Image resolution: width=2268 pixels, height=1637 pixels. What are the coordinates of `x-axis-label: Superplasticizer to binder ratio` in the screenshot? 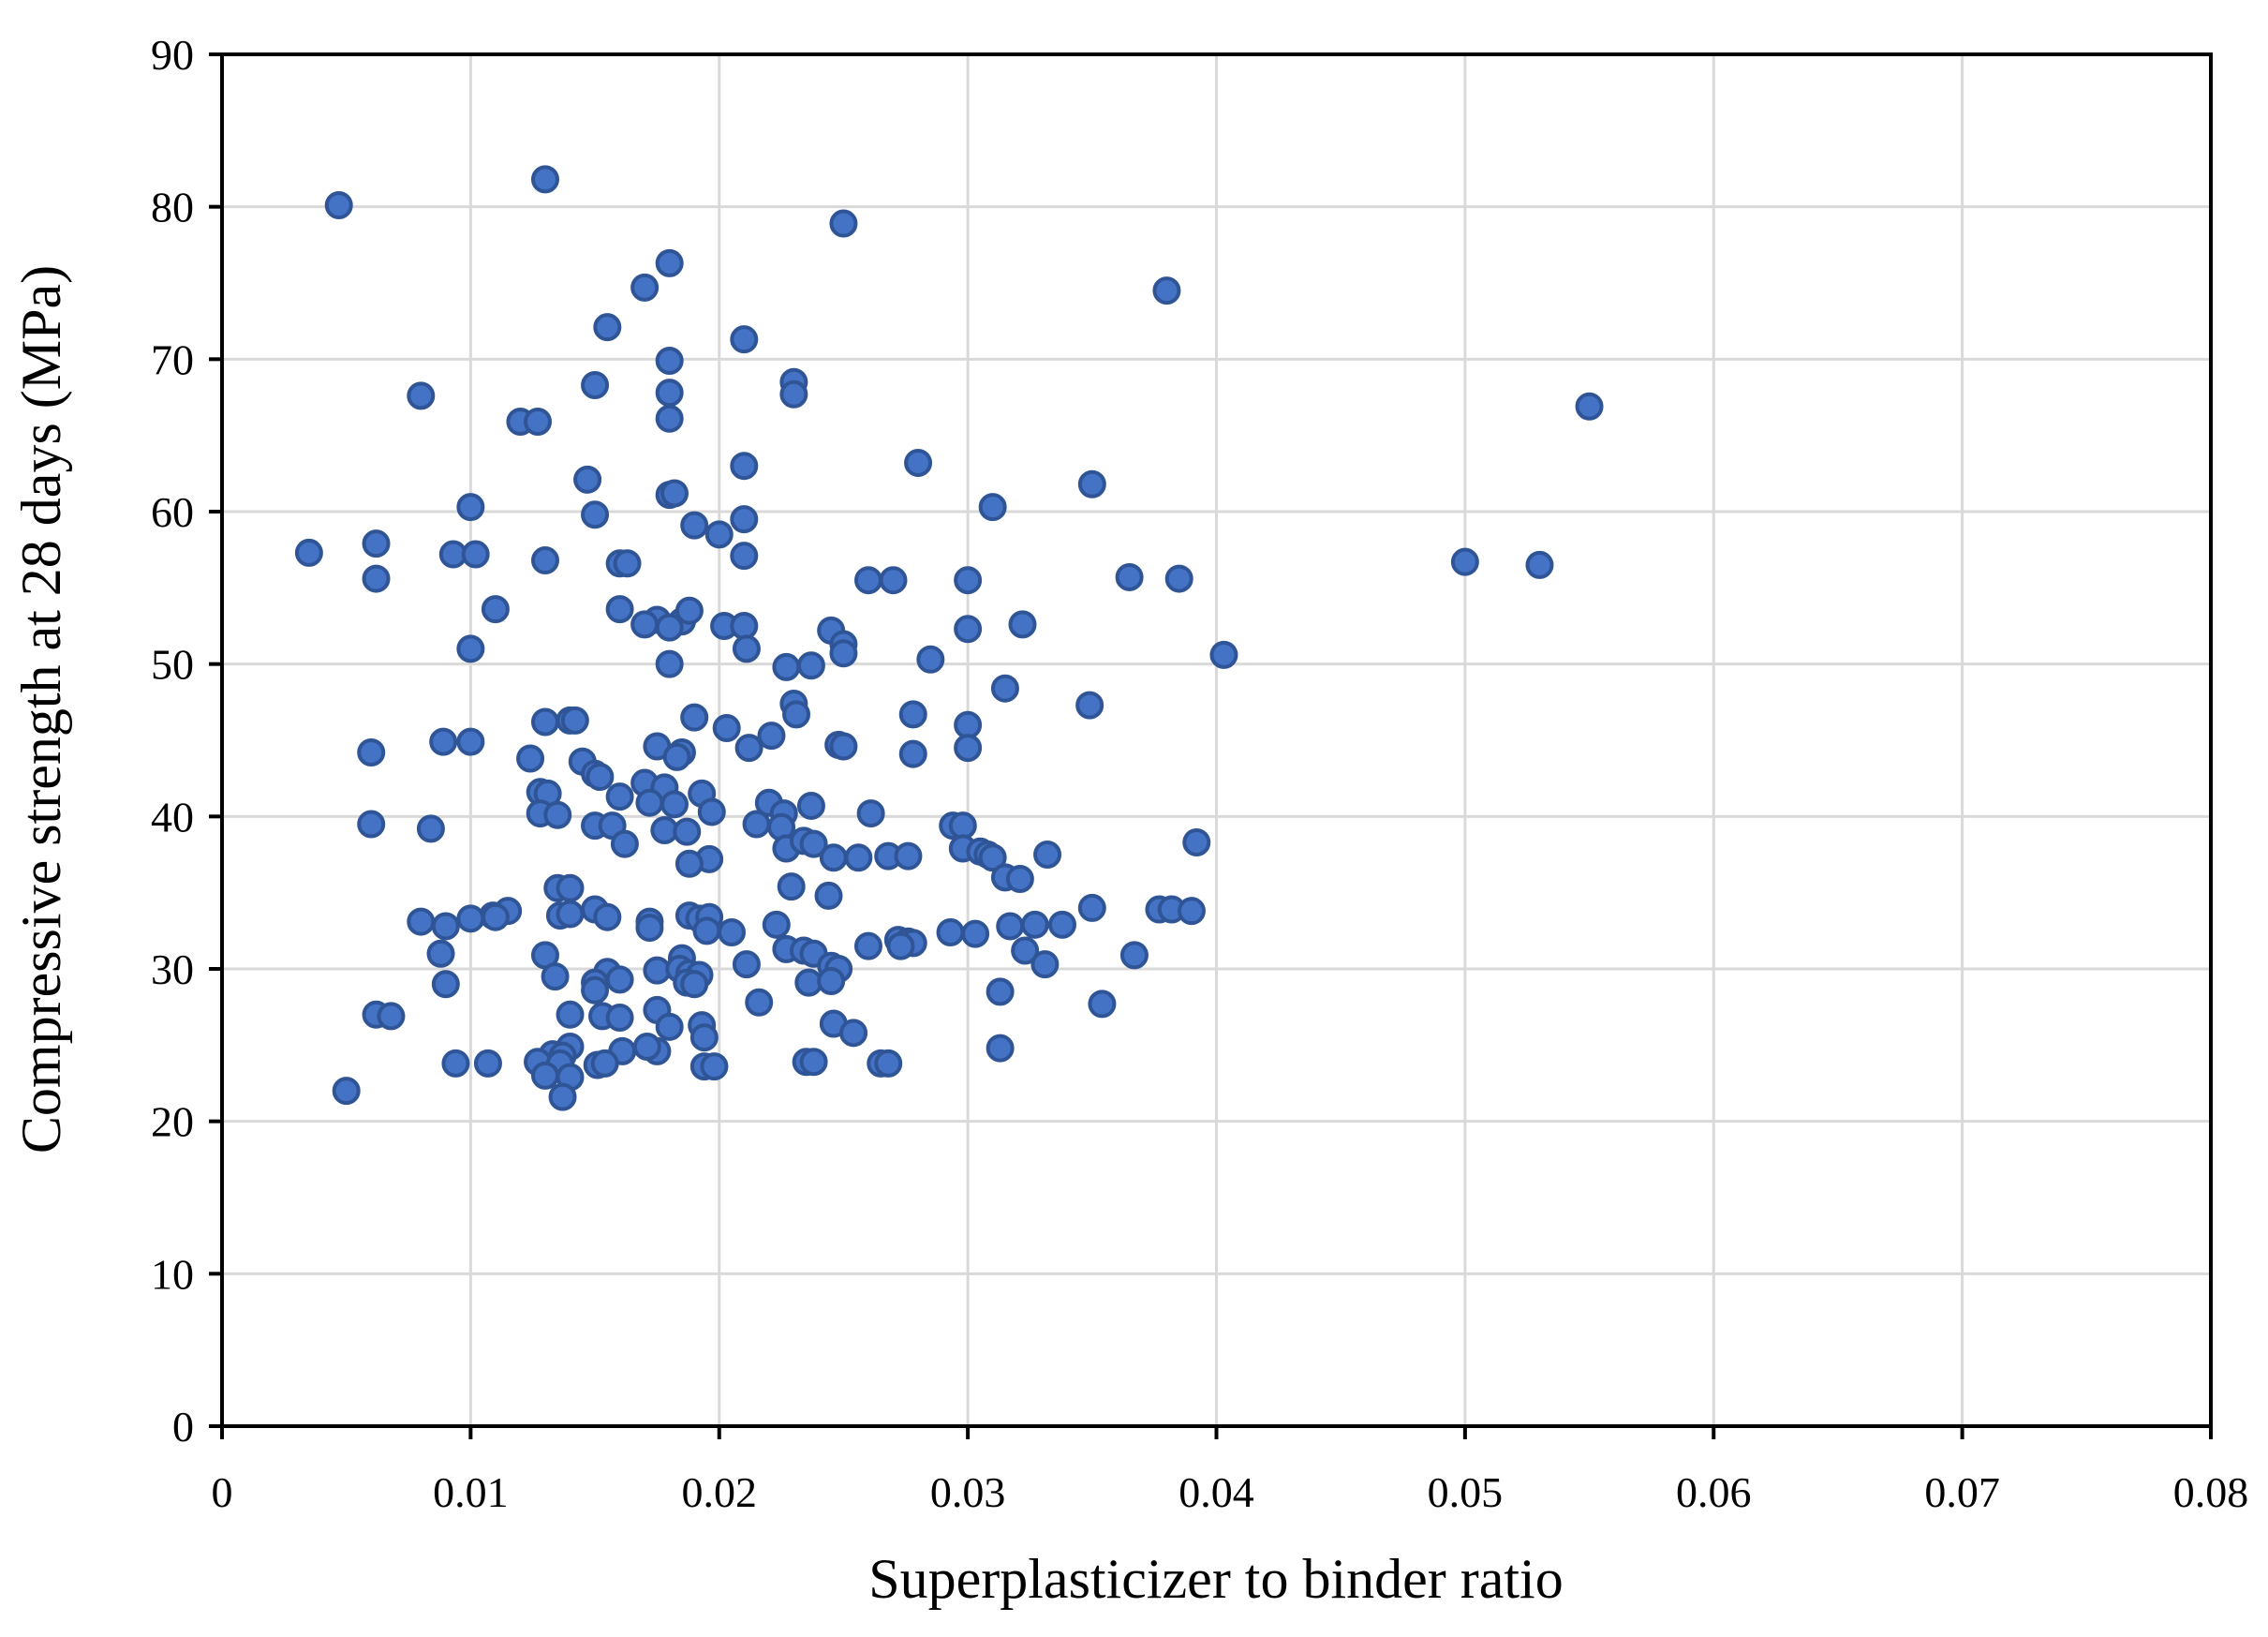 It's located at (1215, 1579).